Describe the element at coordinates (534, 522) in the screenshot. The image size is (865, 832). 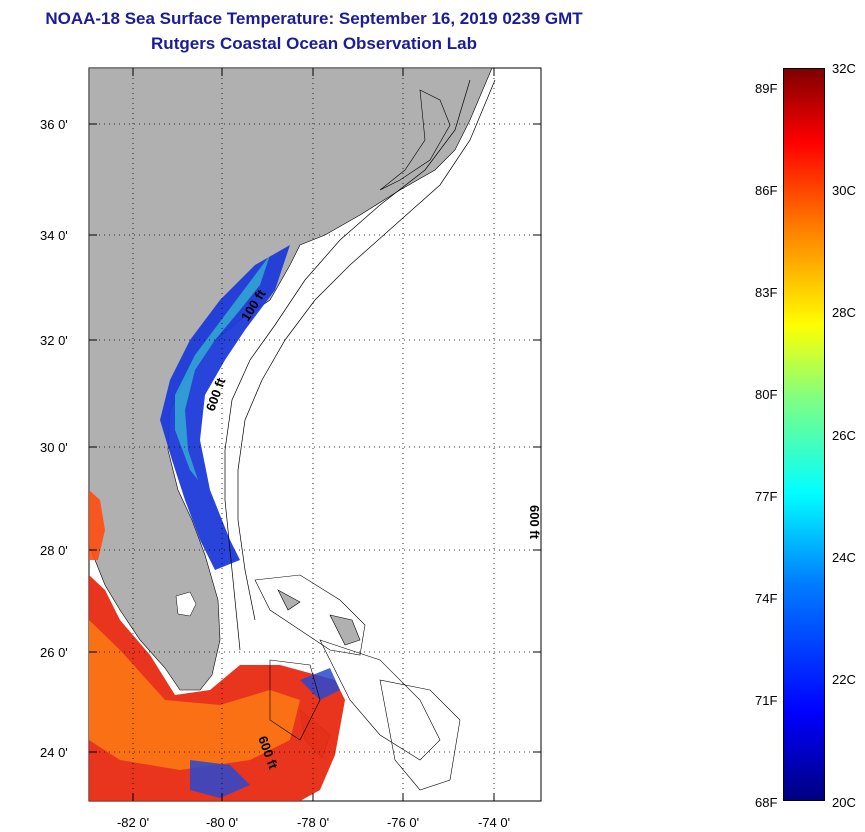
I see `isobath-label: 600 ft` at that location.